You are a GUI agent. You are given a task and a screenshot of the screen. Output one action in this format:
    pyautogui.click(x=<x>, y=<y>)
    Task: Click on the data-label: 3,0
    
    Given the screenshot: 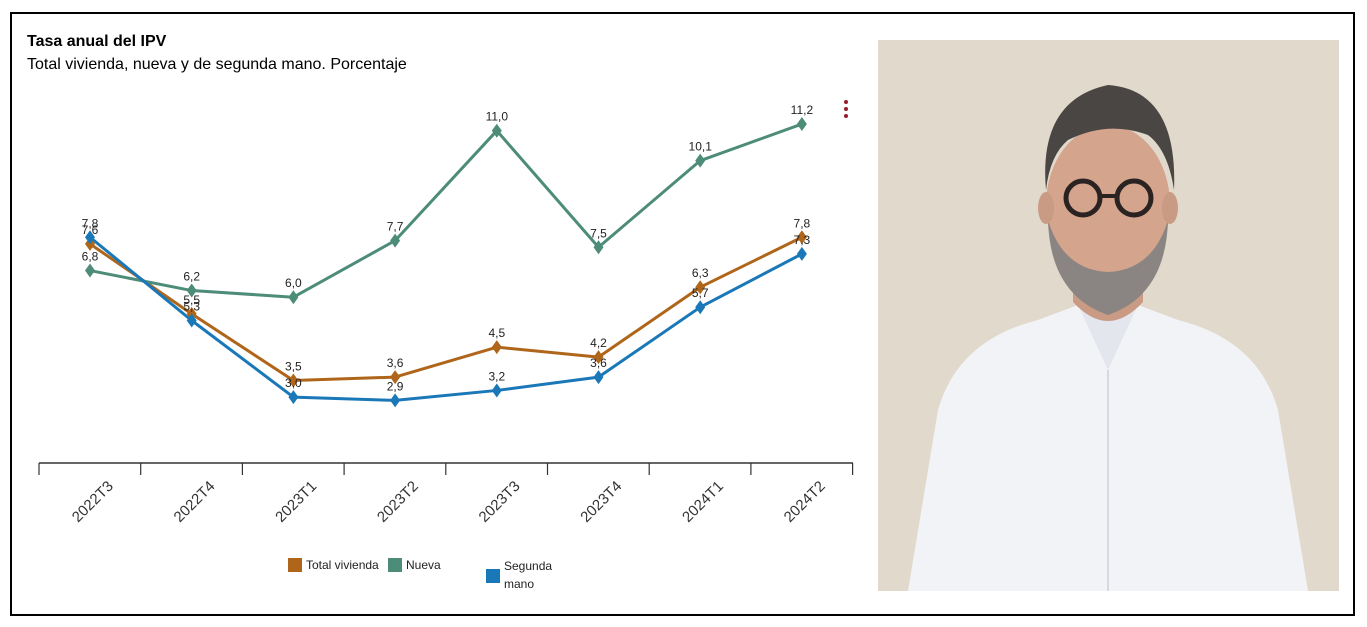 What is the action you would take?
    pyautogui.click(x=293, y=383)
    